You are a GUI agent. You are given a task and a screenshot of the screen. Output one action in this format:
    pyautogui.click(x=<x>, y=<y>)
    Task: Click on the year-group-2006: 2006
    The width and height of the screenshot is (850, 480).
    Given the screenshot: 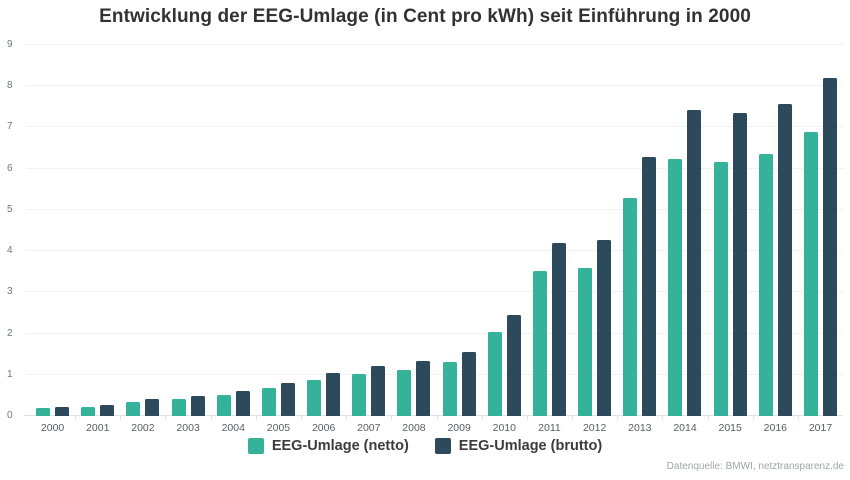 What is the action you would take?
    pyautogui.click(x=323, y=239)
    